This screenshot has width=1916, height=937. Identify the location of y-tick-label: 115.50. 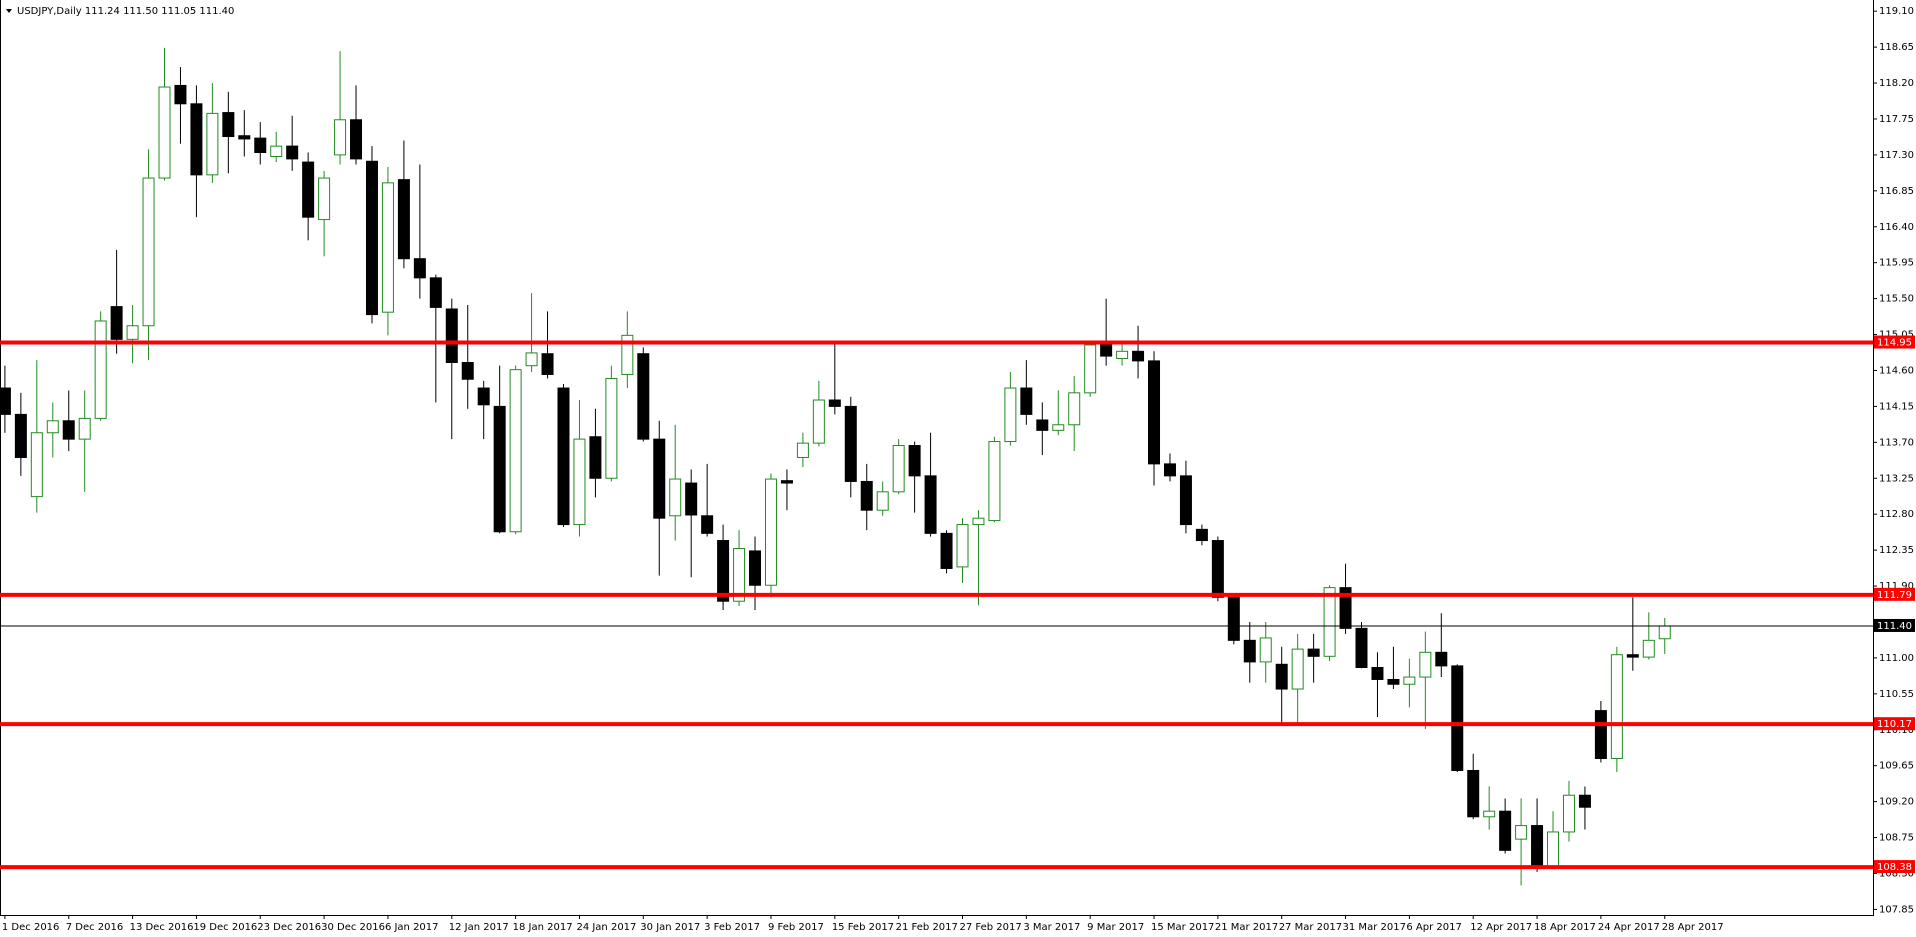
(1896, 299).